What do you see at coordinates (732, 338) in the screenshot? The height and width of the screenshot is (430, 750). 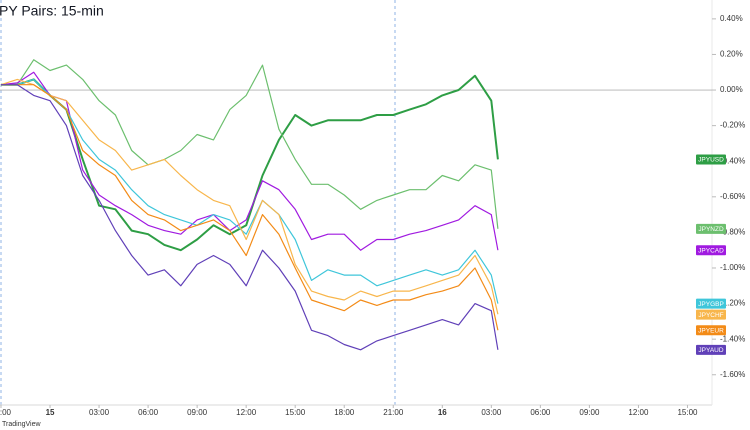 I see `y-tick-label: -1.40%` at bounding box center [732, 338].